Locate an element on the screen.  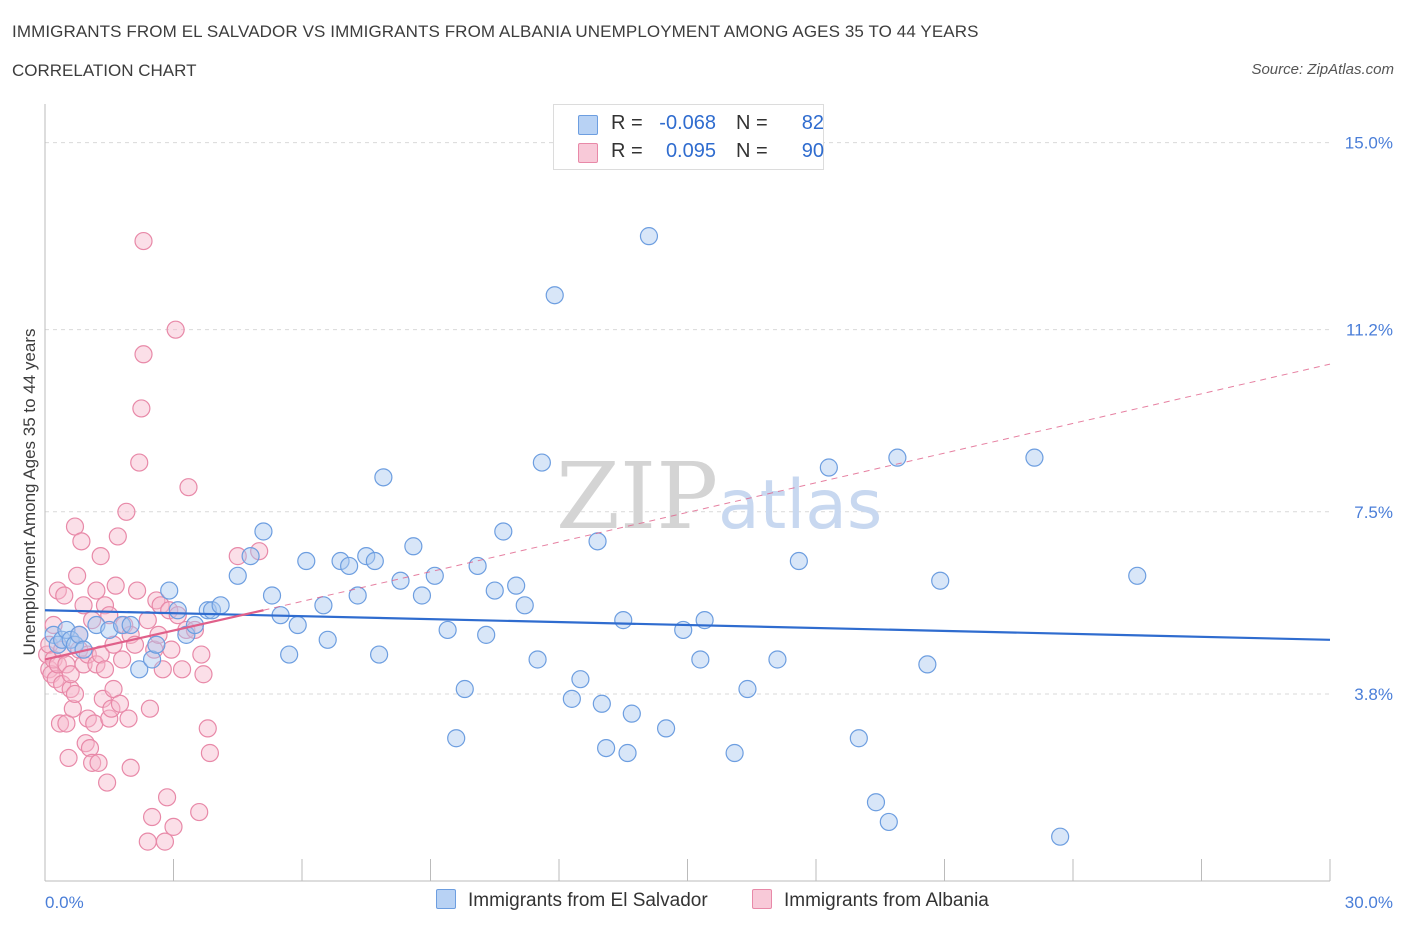
x-tick-label: 30.0% is located at coordinates (1369, 902).